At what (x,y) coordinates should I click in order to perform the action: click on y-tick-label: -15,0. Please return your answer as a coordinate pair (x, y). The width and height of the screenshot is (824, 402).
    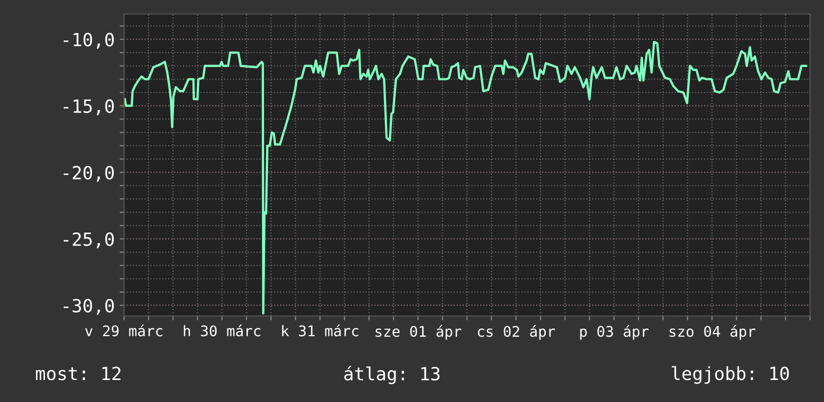
    Looking at the image, I should click on (89, 107).